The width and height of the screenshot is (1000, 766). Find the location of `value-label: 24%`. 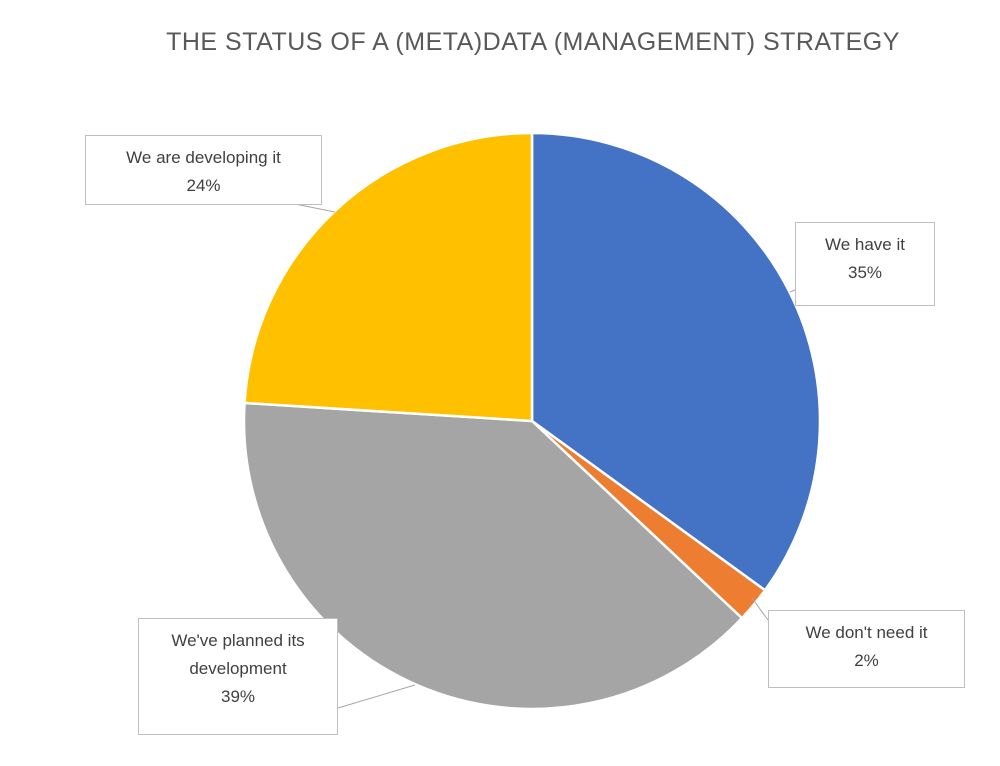

value-label: 24% is located at coordinates (203, 185).